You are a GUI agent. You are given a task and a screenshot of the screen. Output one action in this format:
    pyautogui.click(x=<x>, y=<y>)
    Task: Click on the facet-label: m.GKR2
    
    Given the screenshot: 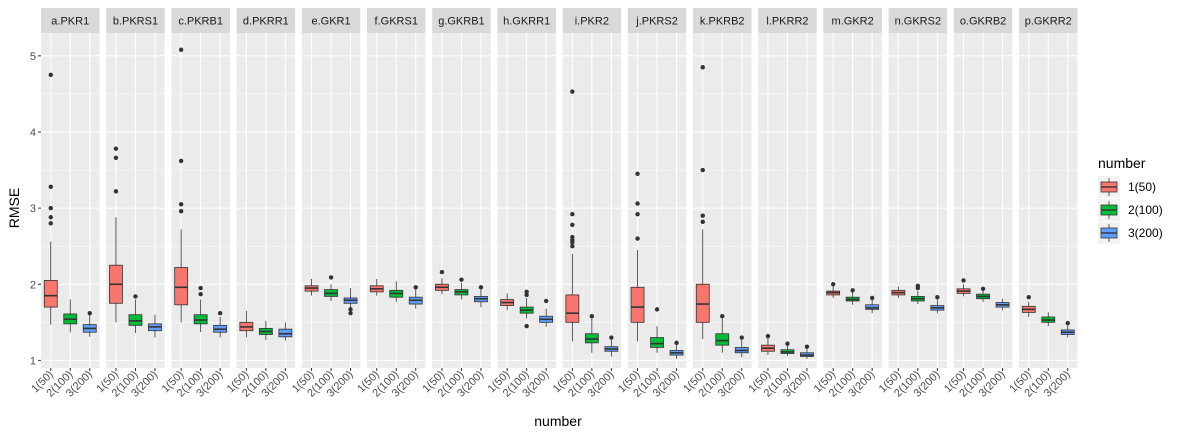 What is the action you would take?
    pyautogui.click(x=853, y=22)
    